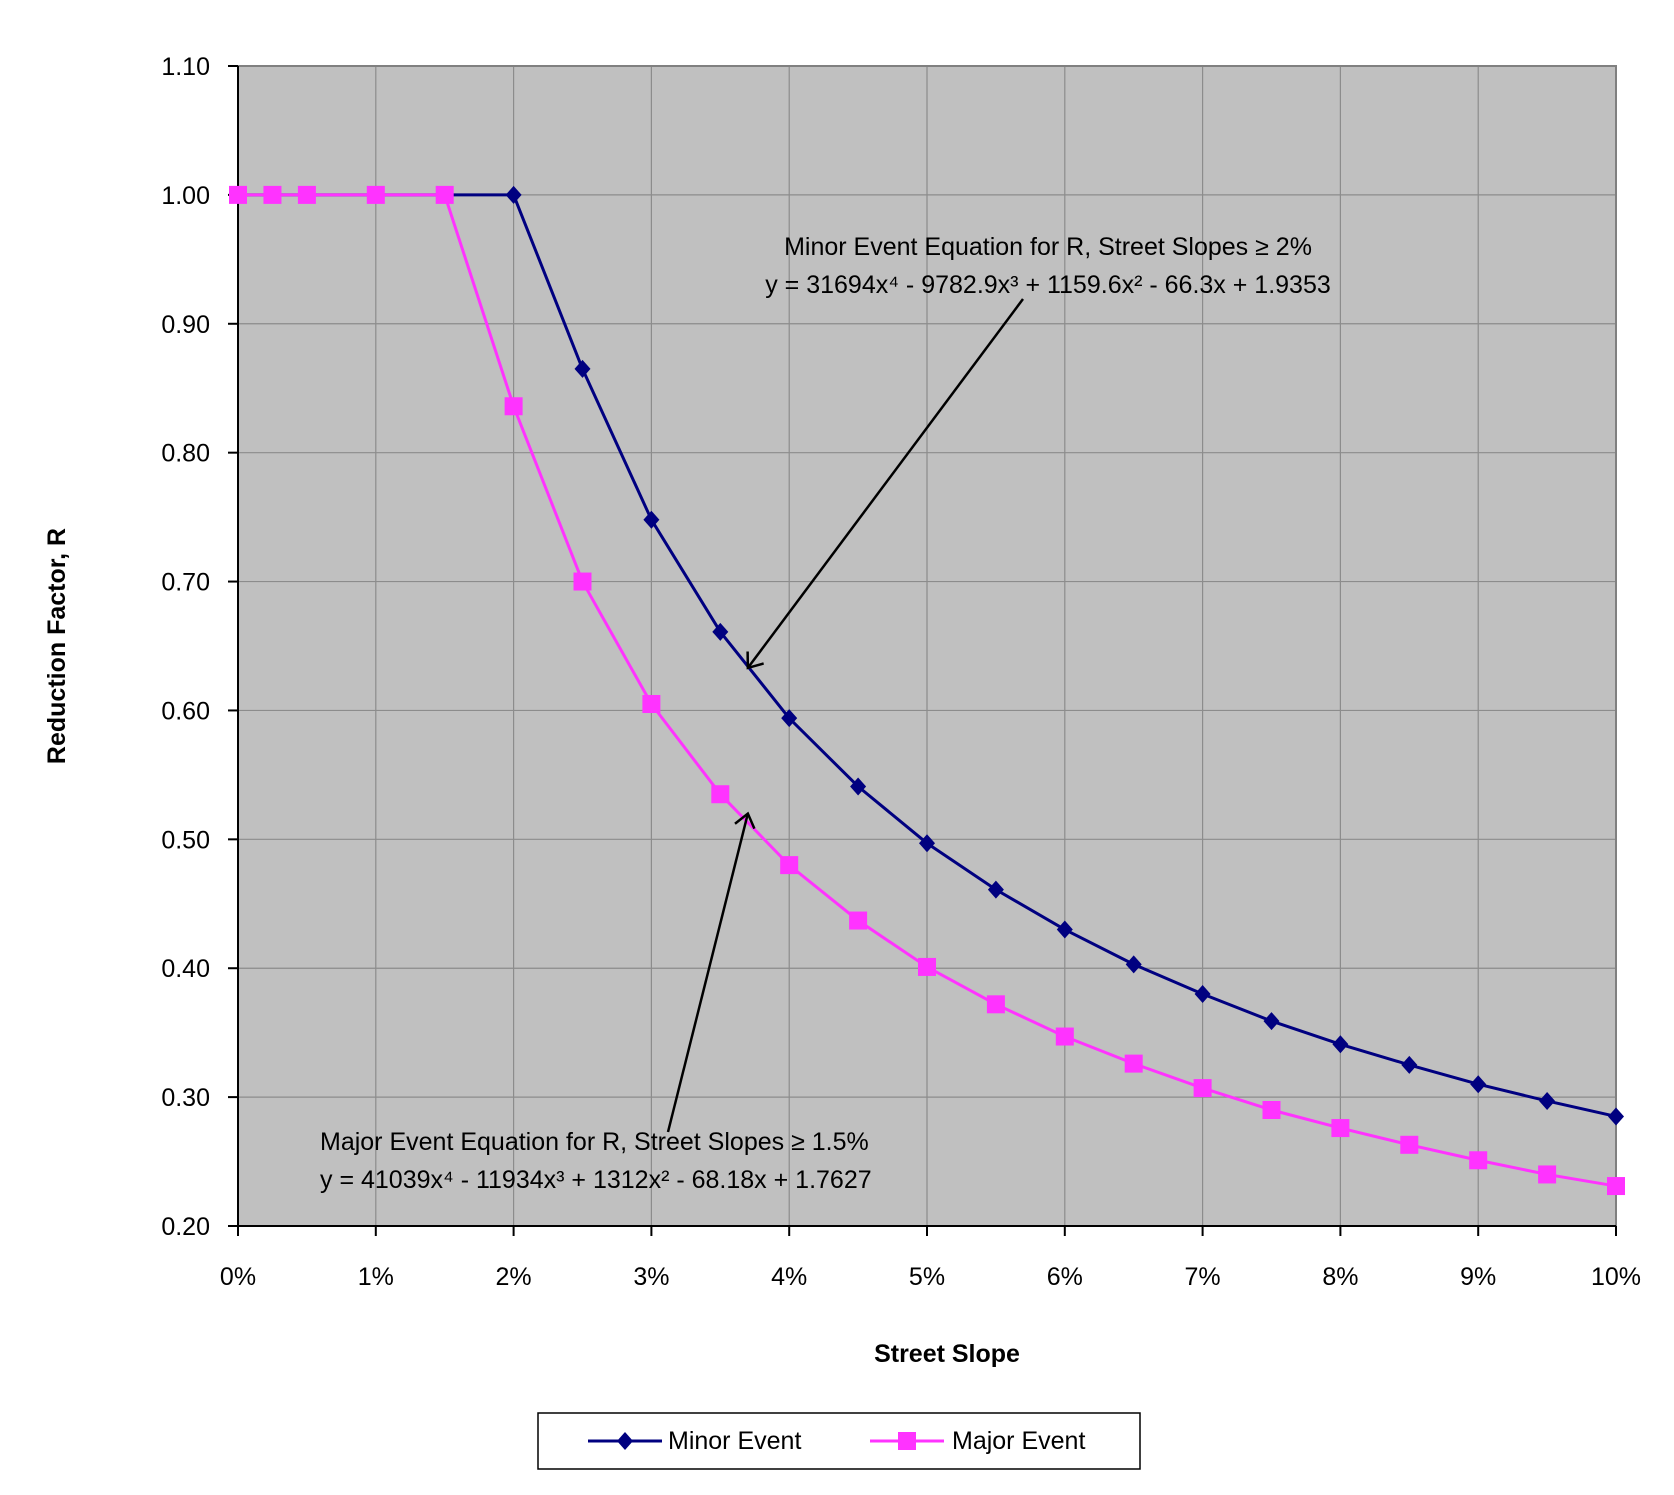  What do you see at coordinates (885, 484) in the screenshot?
I see `minor-arrow` at bounding box center [885, 484].